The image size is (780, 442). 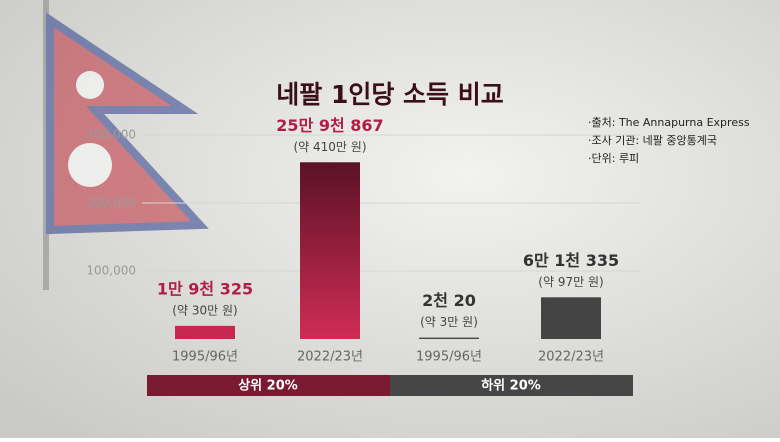 What do you see at coordinates (111, 271) in the screenshot?
I see `y-tick-label: 100,000` at bounding box center [111, 271].